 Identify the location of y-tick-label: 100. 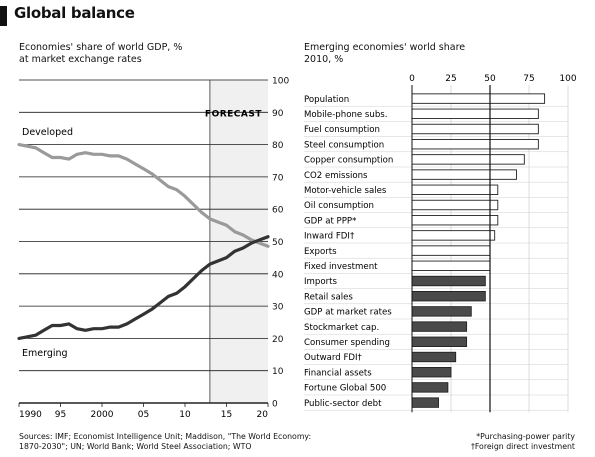
(280, 82).